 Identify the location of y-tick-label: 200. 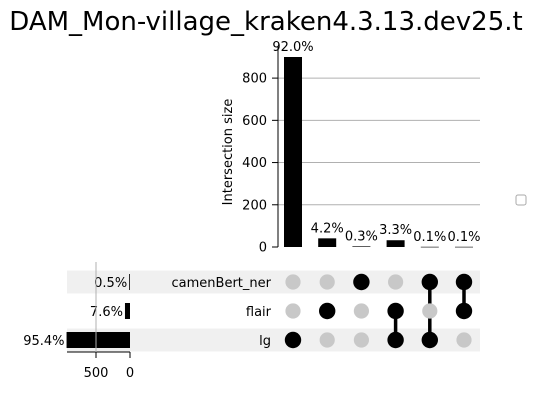
(254, 205).